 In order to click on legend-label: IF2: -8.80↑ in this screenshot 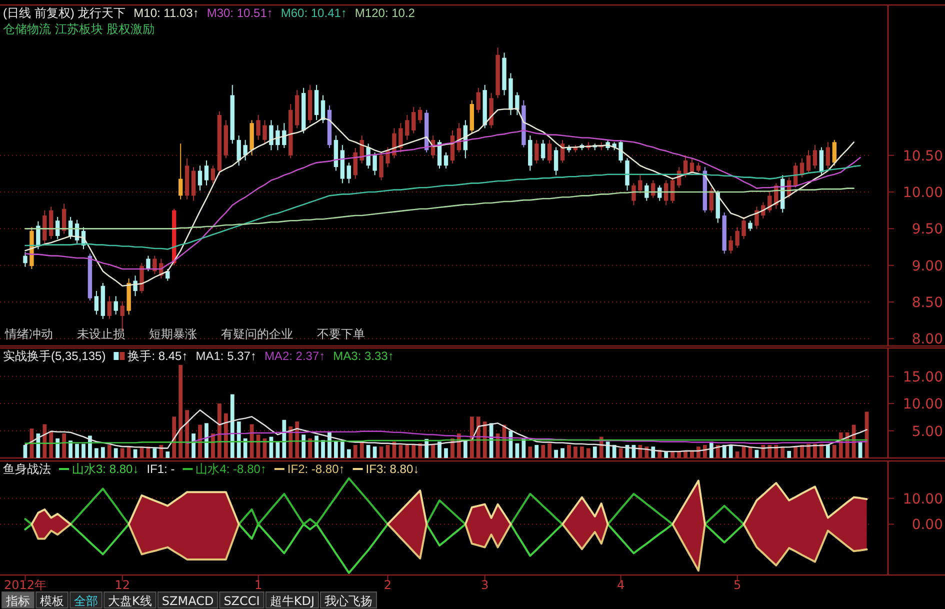, I will do `click(316, 469)`.